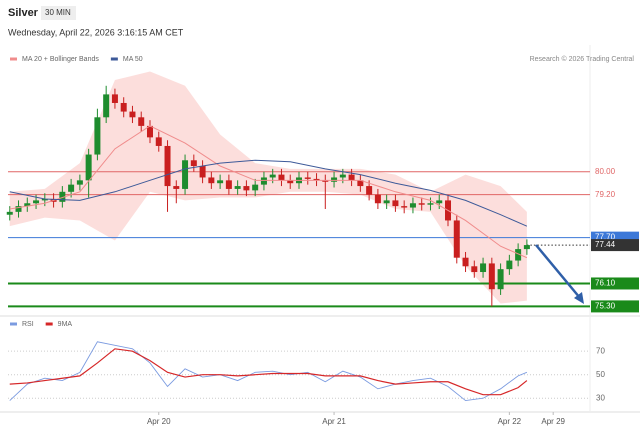 The image size is (640, 433). What do you see at coordinates (600, 397) in the screenshot?
I see `y-tick-label: 30` at bounding box center [600, 397].